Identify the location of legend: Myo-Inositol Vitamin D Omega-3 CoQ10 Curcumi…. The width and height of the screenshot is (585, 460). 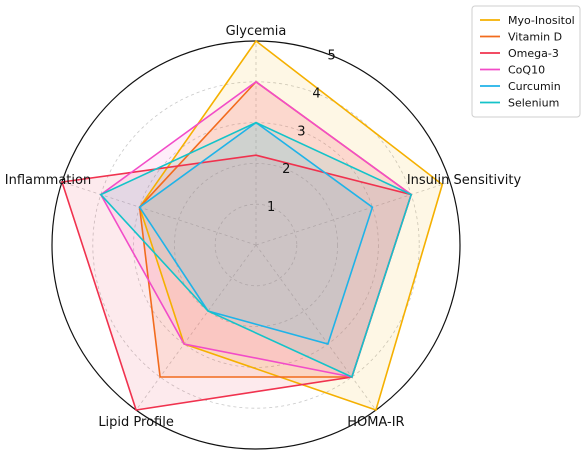
(526, 61).